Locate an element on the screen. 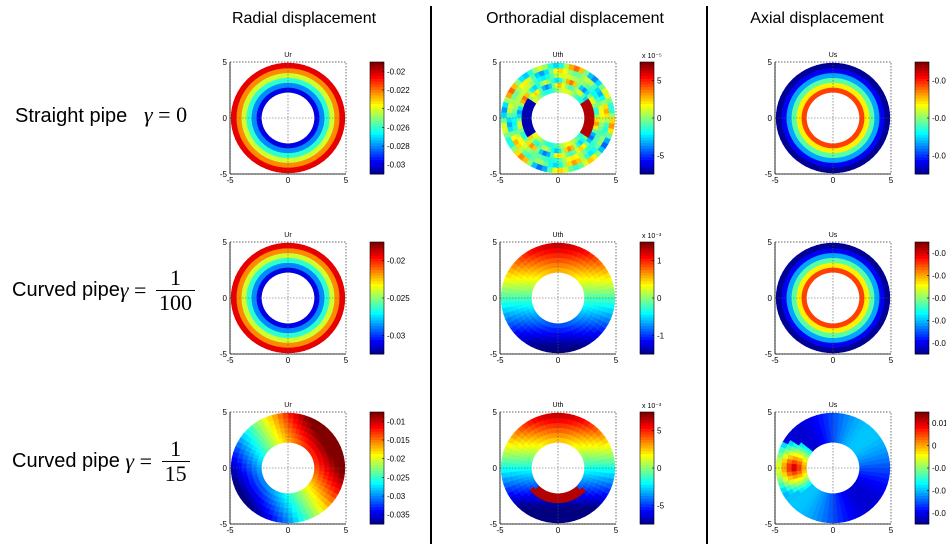 The height and width of the screenshot is (547, 946). column-title-orthoradial: Orthoradial displacement is located at coordinates (575, 18).